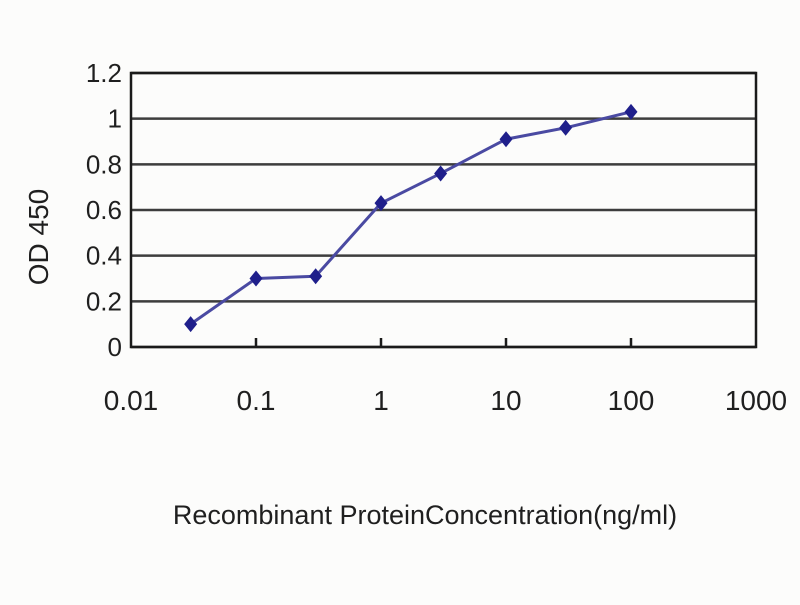 The height and width of the screenshot is (605, 800). I want to click on y-tick-labels: 0 0.2 0.4 0.6 0.8 1 1.2, so click(104, 210).